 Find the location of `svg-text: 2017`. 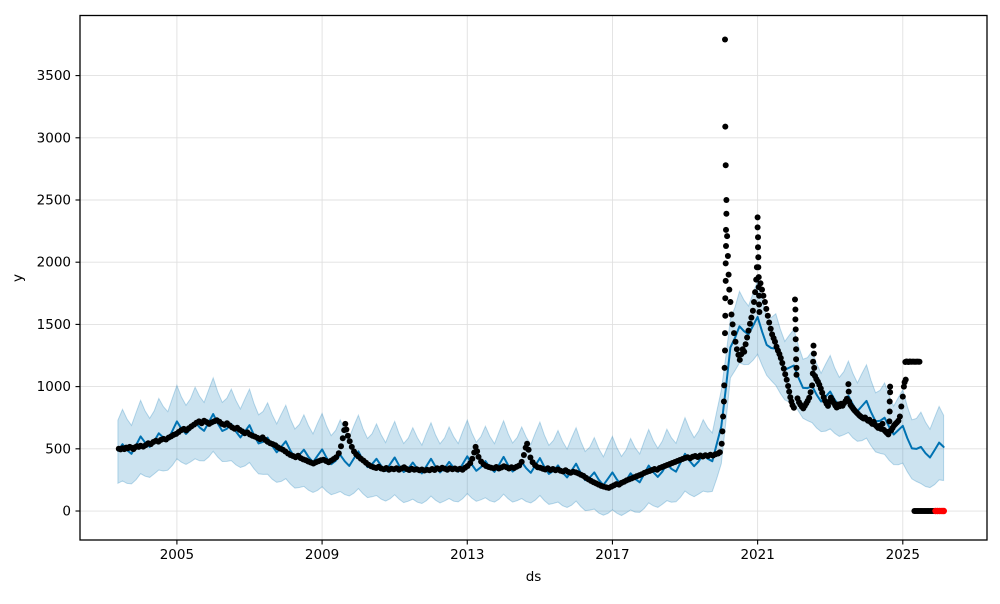

svg-text: 2017 is located at coordinates (612, 555).